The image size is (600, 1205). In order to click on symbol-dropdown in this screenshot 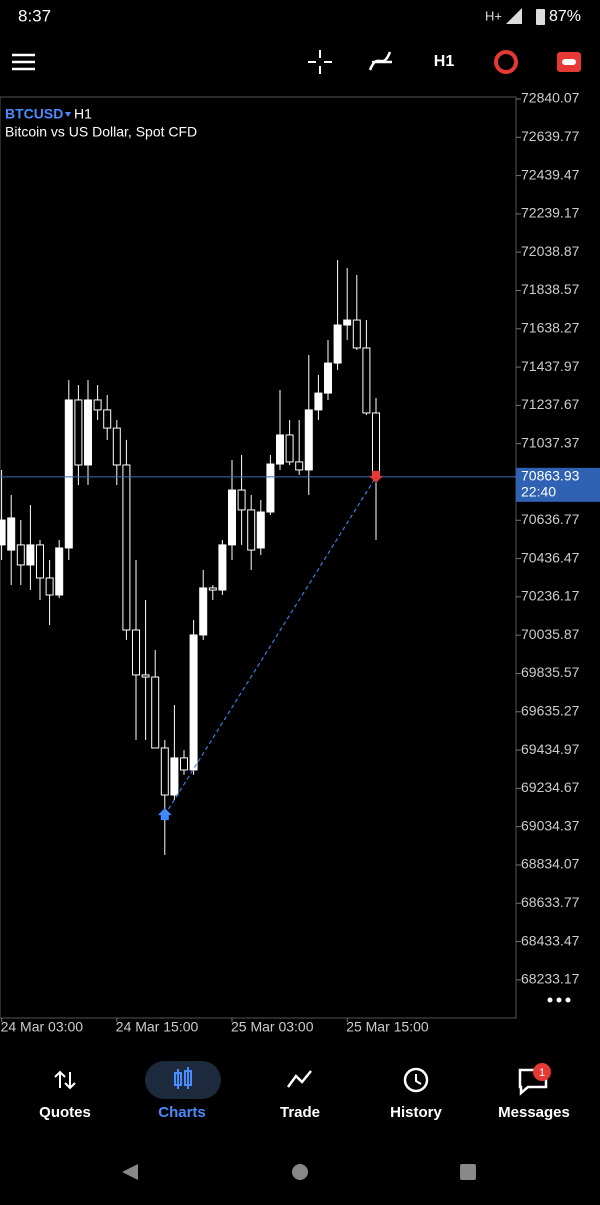, I will do `click(68, 114)`.